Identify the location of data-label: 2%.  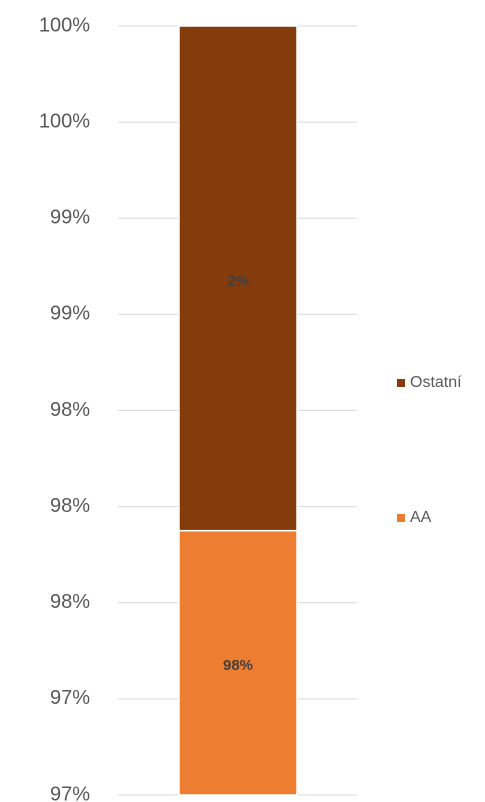
(238, 280).